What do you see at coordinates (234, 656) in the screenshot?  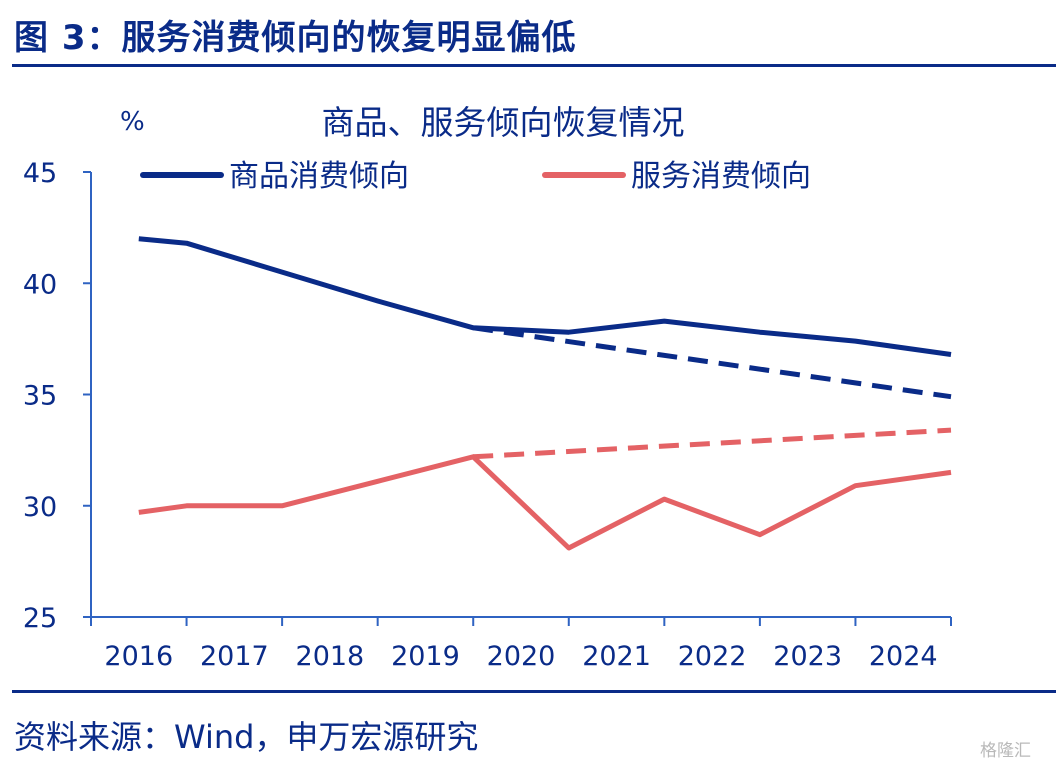 I see `x-tick-label: 2017` at bounding box center [234, 656].